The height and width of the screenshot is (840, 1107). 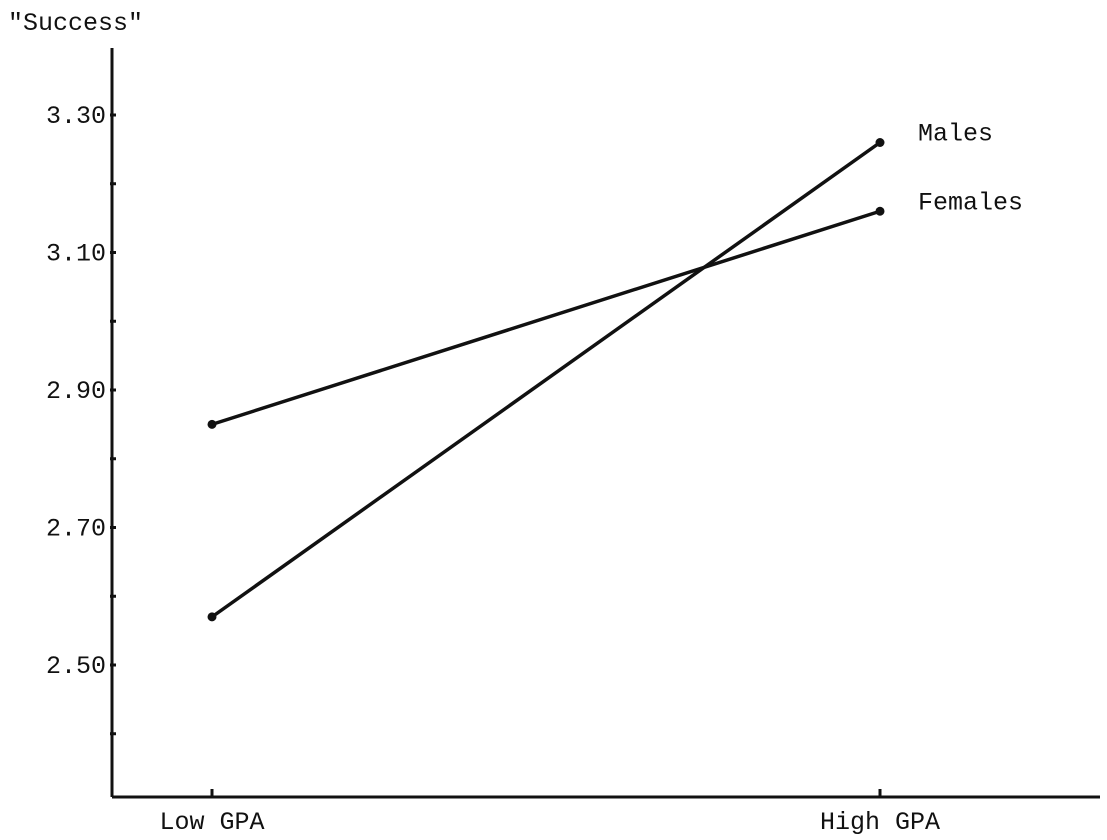 What do you see at coordinates (955, 134) in the screenshot?
I see `series-label-males: Males` at bounding box center [955, 134].